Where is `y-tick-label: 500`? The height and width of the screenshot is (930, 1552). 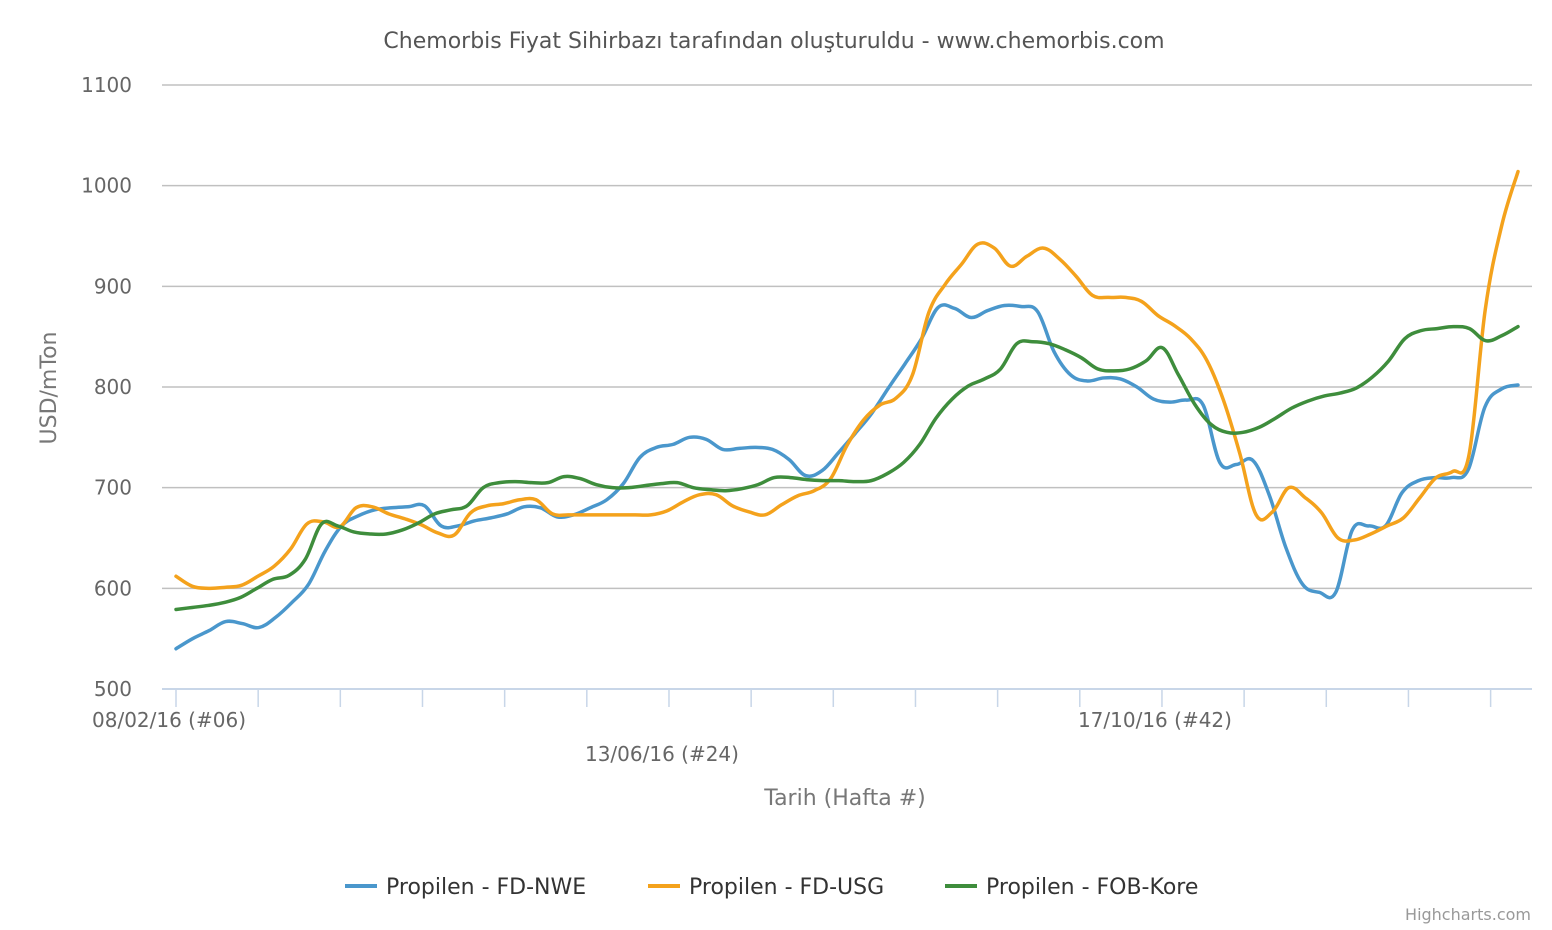 y-tick-label: 500 is located at coordinates (113, 689).